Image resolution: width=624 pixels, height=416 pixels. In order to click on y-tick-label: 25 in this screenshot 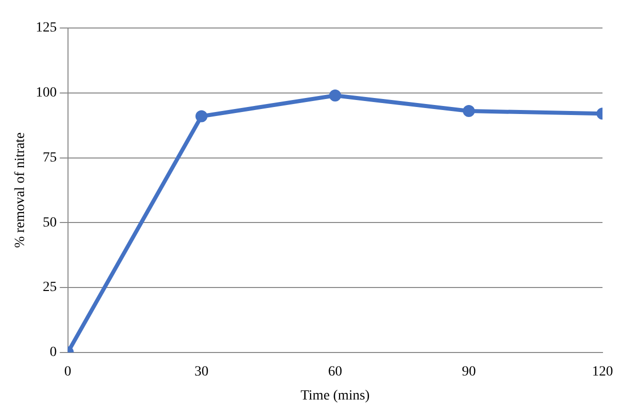, I will do `click(49, 288)`.